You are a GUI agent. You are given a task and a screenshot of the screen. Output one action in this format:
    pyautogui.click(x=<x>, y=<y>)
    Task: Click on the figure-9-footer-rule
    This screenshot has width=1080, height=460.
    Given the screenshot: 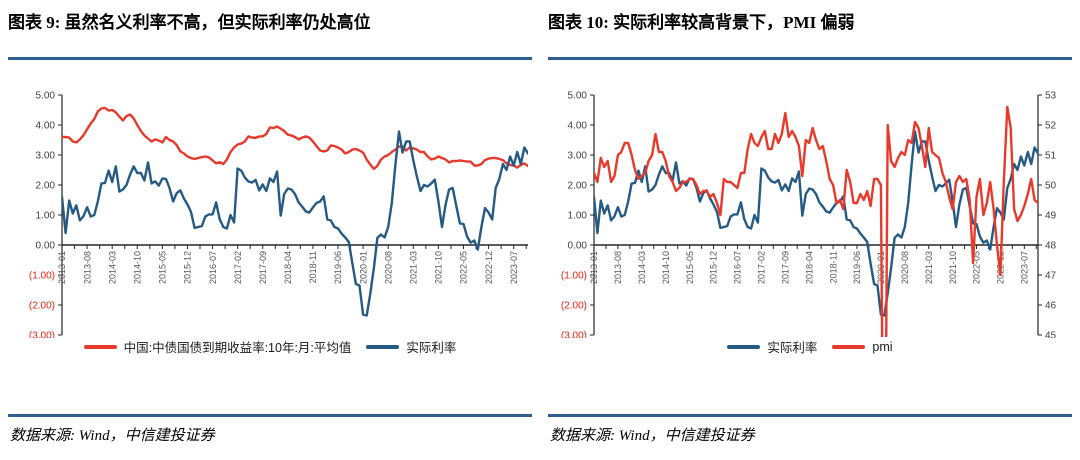 What is the action you would take?
    pyautogui.click(x=270, y=415)
    